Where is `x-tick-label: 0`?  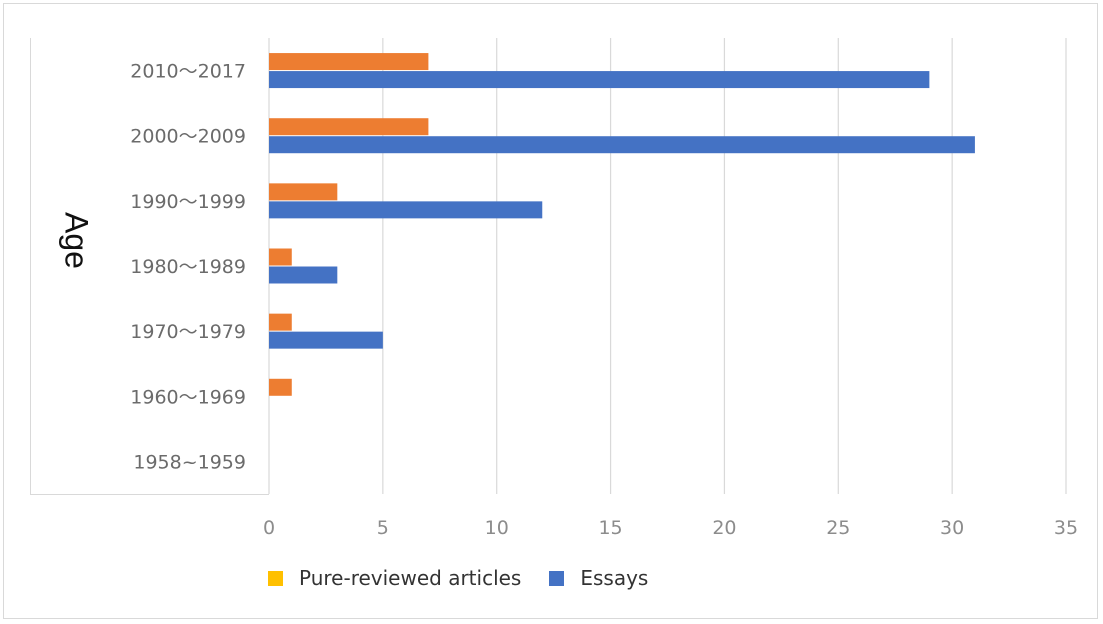
x-tick-label: 0 is located at coordinates (269, 528).